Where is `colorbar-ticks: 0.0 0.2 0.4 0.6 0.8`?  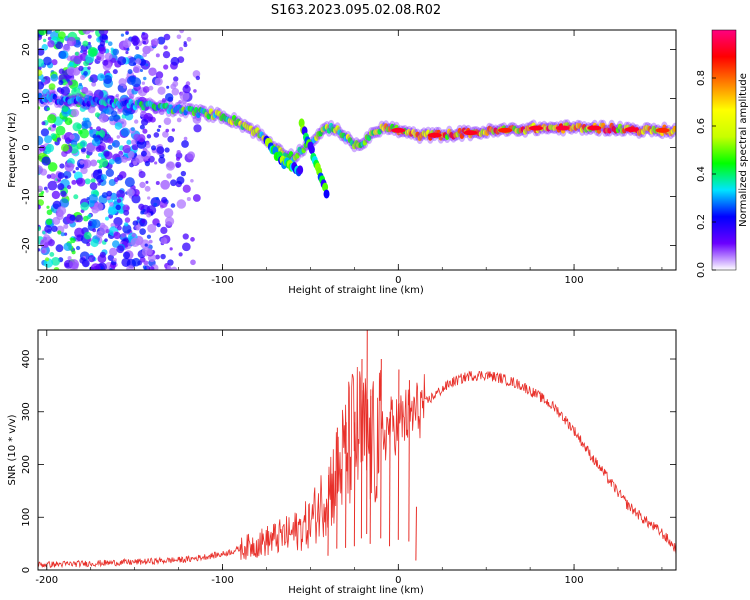 colorbar-ticks: 0.0 0.2 0.4 0.6 0.8 is located at coordinates (706, 174).